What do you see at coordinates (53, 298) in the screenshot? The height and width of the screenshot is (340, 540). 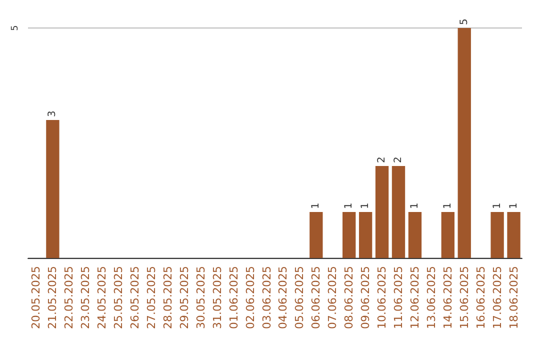 I see `x-tick-label: 21.05.2025` at bounding box center [53, 298].